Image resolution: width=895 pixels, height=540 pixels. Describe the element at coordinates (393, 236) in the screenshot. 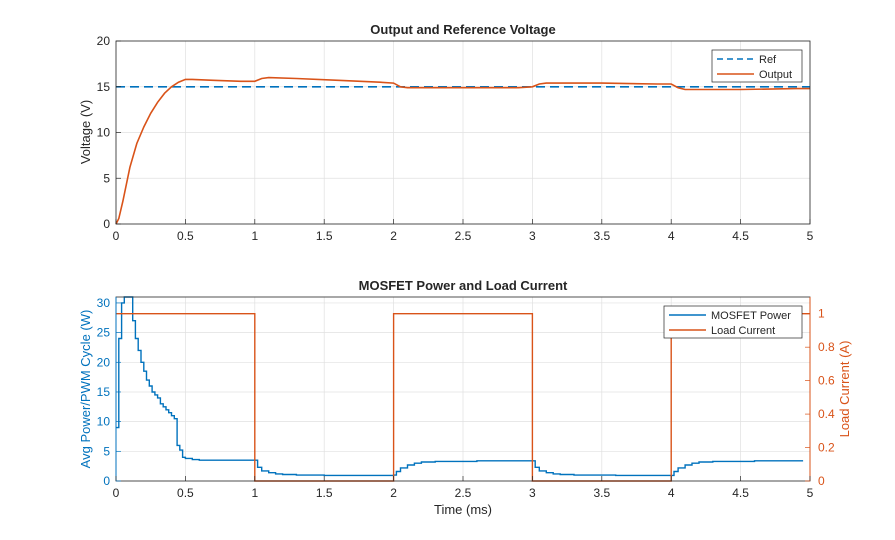

I see `voltage-xtick-label: 2` at that location.